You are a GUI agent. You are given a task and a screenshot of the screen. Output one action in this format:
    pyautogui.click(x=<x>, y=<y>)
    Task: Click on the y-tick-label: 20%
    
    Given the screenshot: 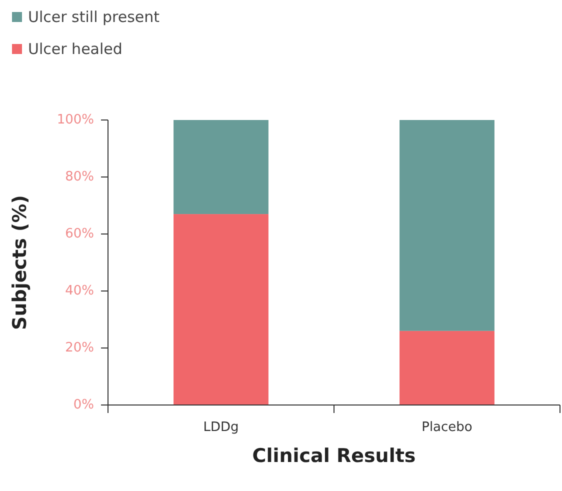 What is the action you would take?
    pyautogui.click(x=79, y=348)
    